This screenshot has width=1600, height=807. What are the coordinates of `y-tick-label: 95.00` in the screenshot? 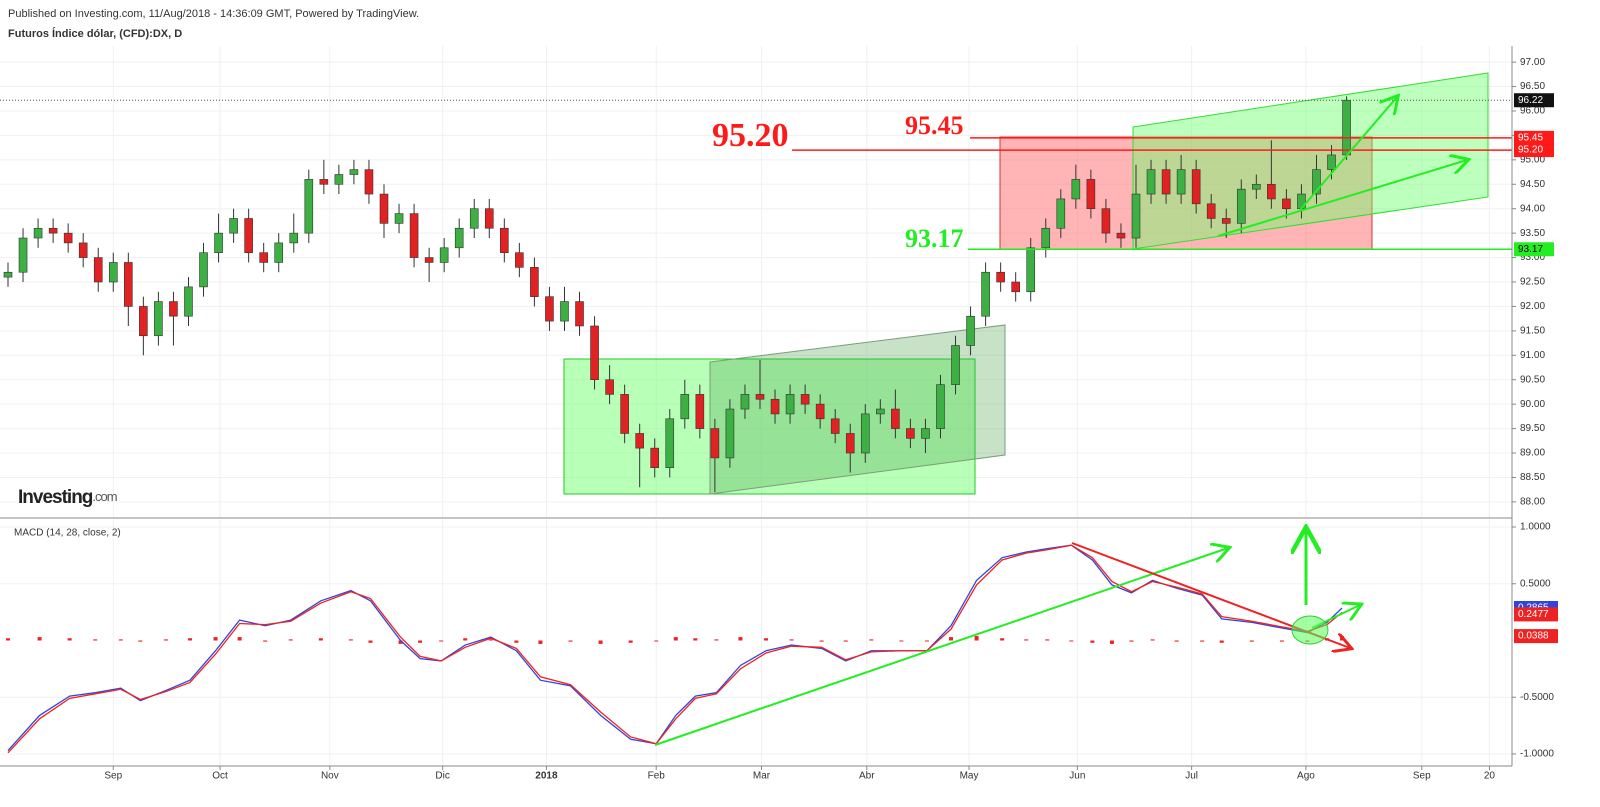 It's located at (1532, 159).